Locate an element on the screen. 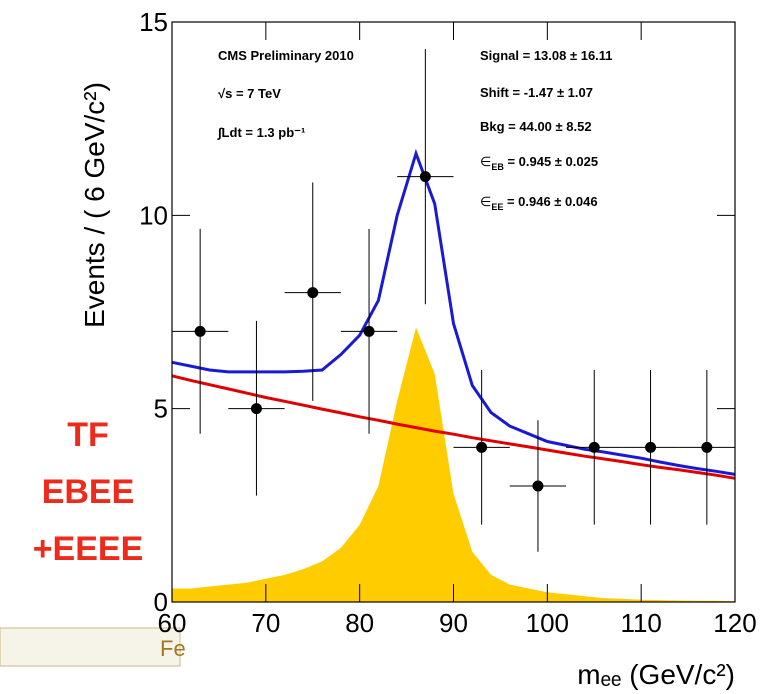 This screenshot has height=694, width=781. annotation-sub: EB is located at coordinates (497, 167).